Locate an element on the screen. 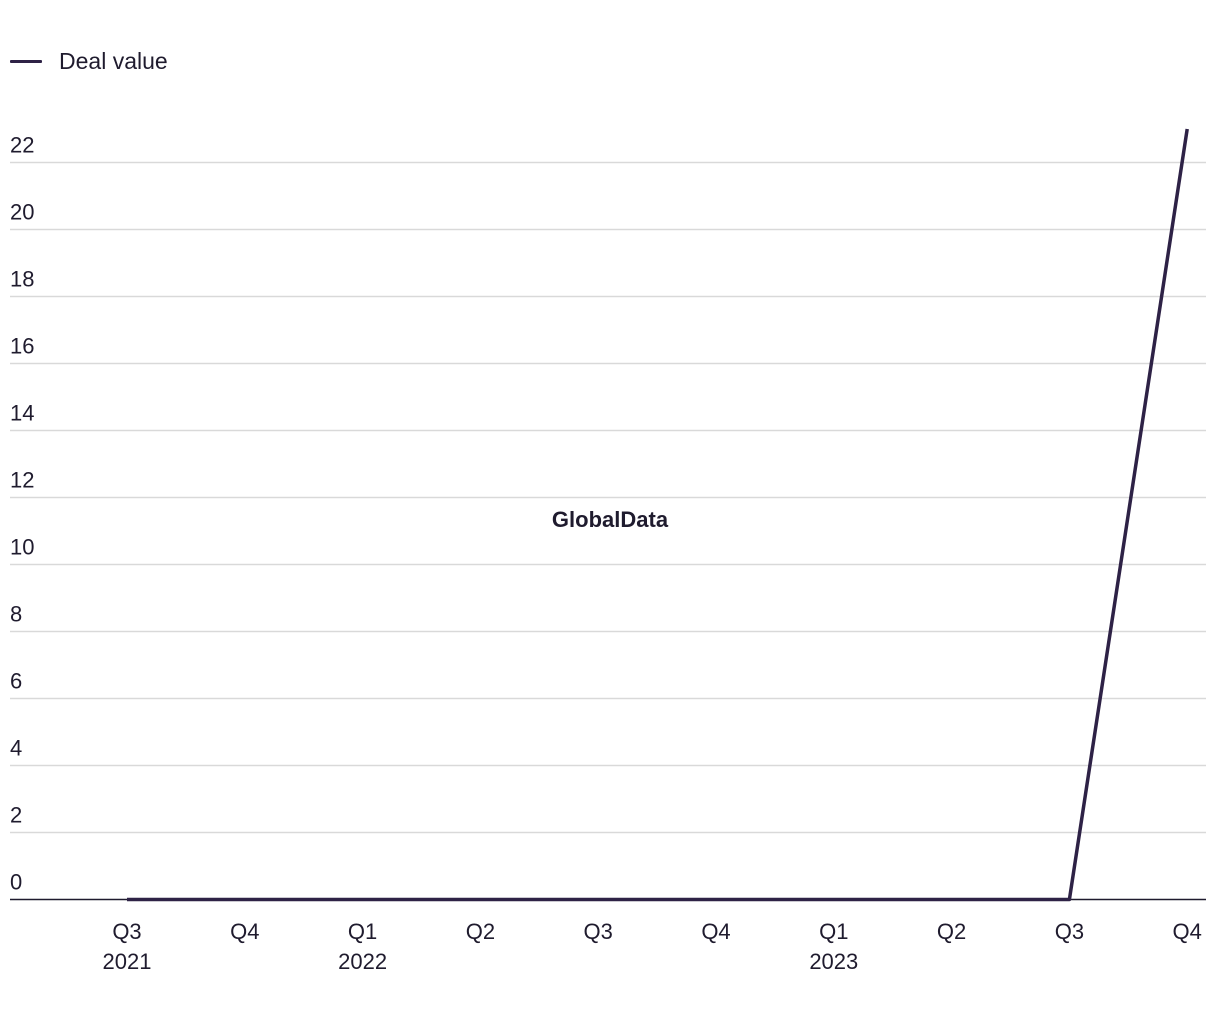  y-tick-label: 14 is located at coordinates (22, 413).